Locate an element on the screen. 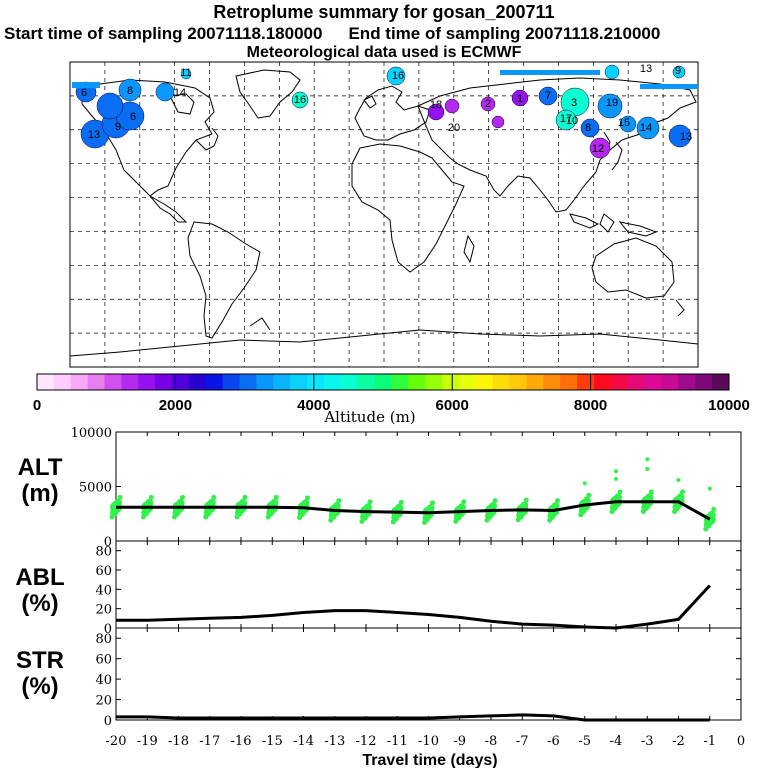 This screenshot has width=768, height=768. x-tick-label: -9 is located at coordinates (459, 741).